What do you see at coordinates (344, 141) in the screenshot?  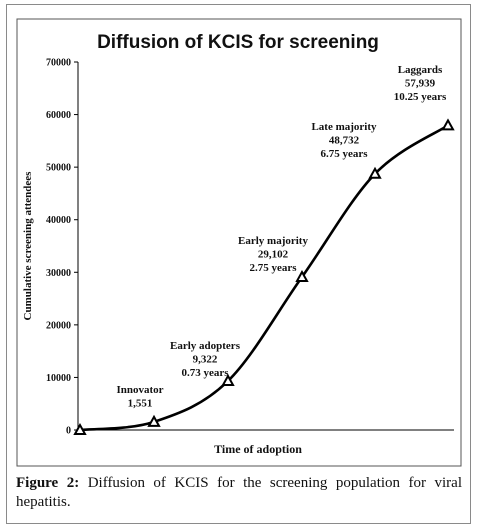 I see `point-label-line: 48,732` at bounding box center [344, 141].